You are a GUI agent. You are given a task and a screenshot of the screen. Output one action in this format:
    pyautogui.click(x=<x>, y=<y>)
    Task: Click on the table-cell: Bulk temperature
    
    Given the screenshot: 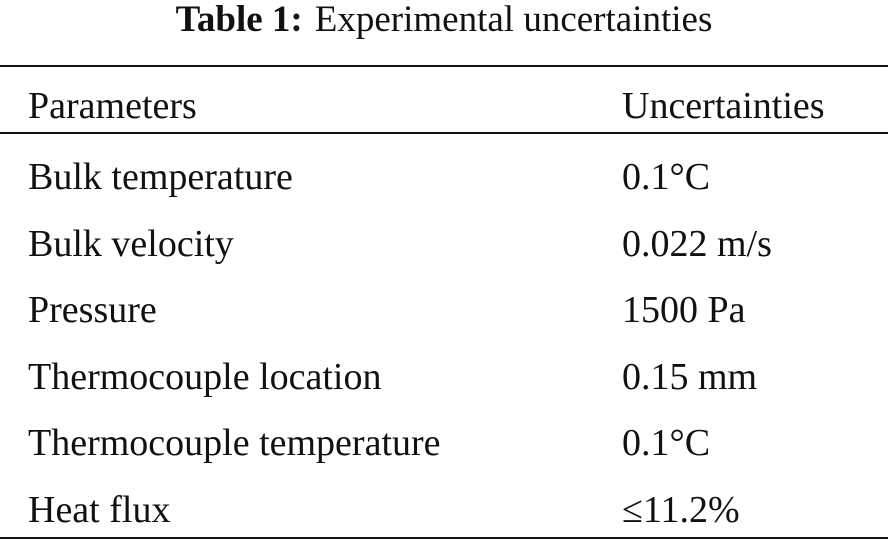 What is the action you would take?
    pyautogui.click(x=160, y=177)
    